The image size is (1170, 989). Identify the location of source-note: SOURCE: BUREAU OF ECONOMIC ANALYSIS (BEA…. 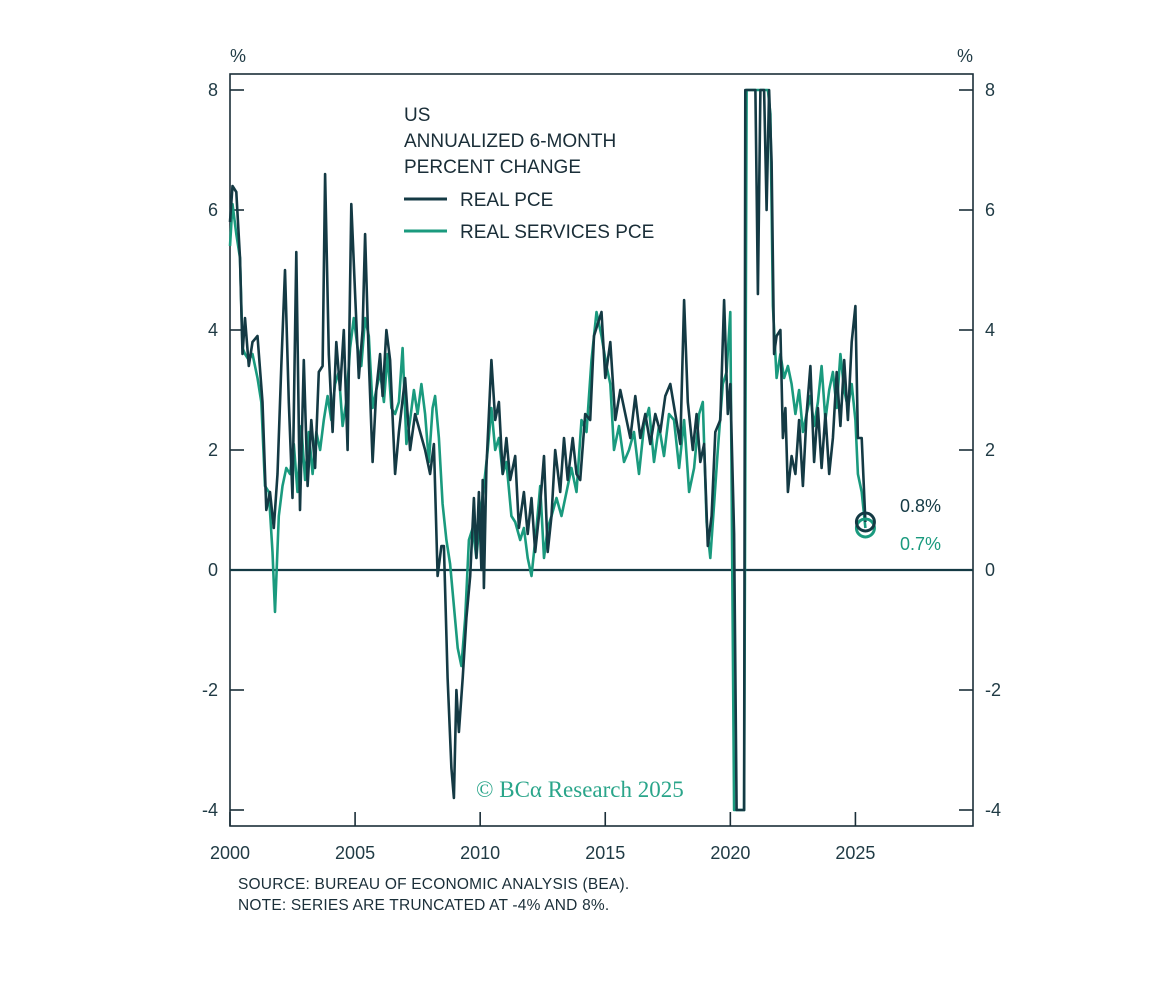
(434, 884).